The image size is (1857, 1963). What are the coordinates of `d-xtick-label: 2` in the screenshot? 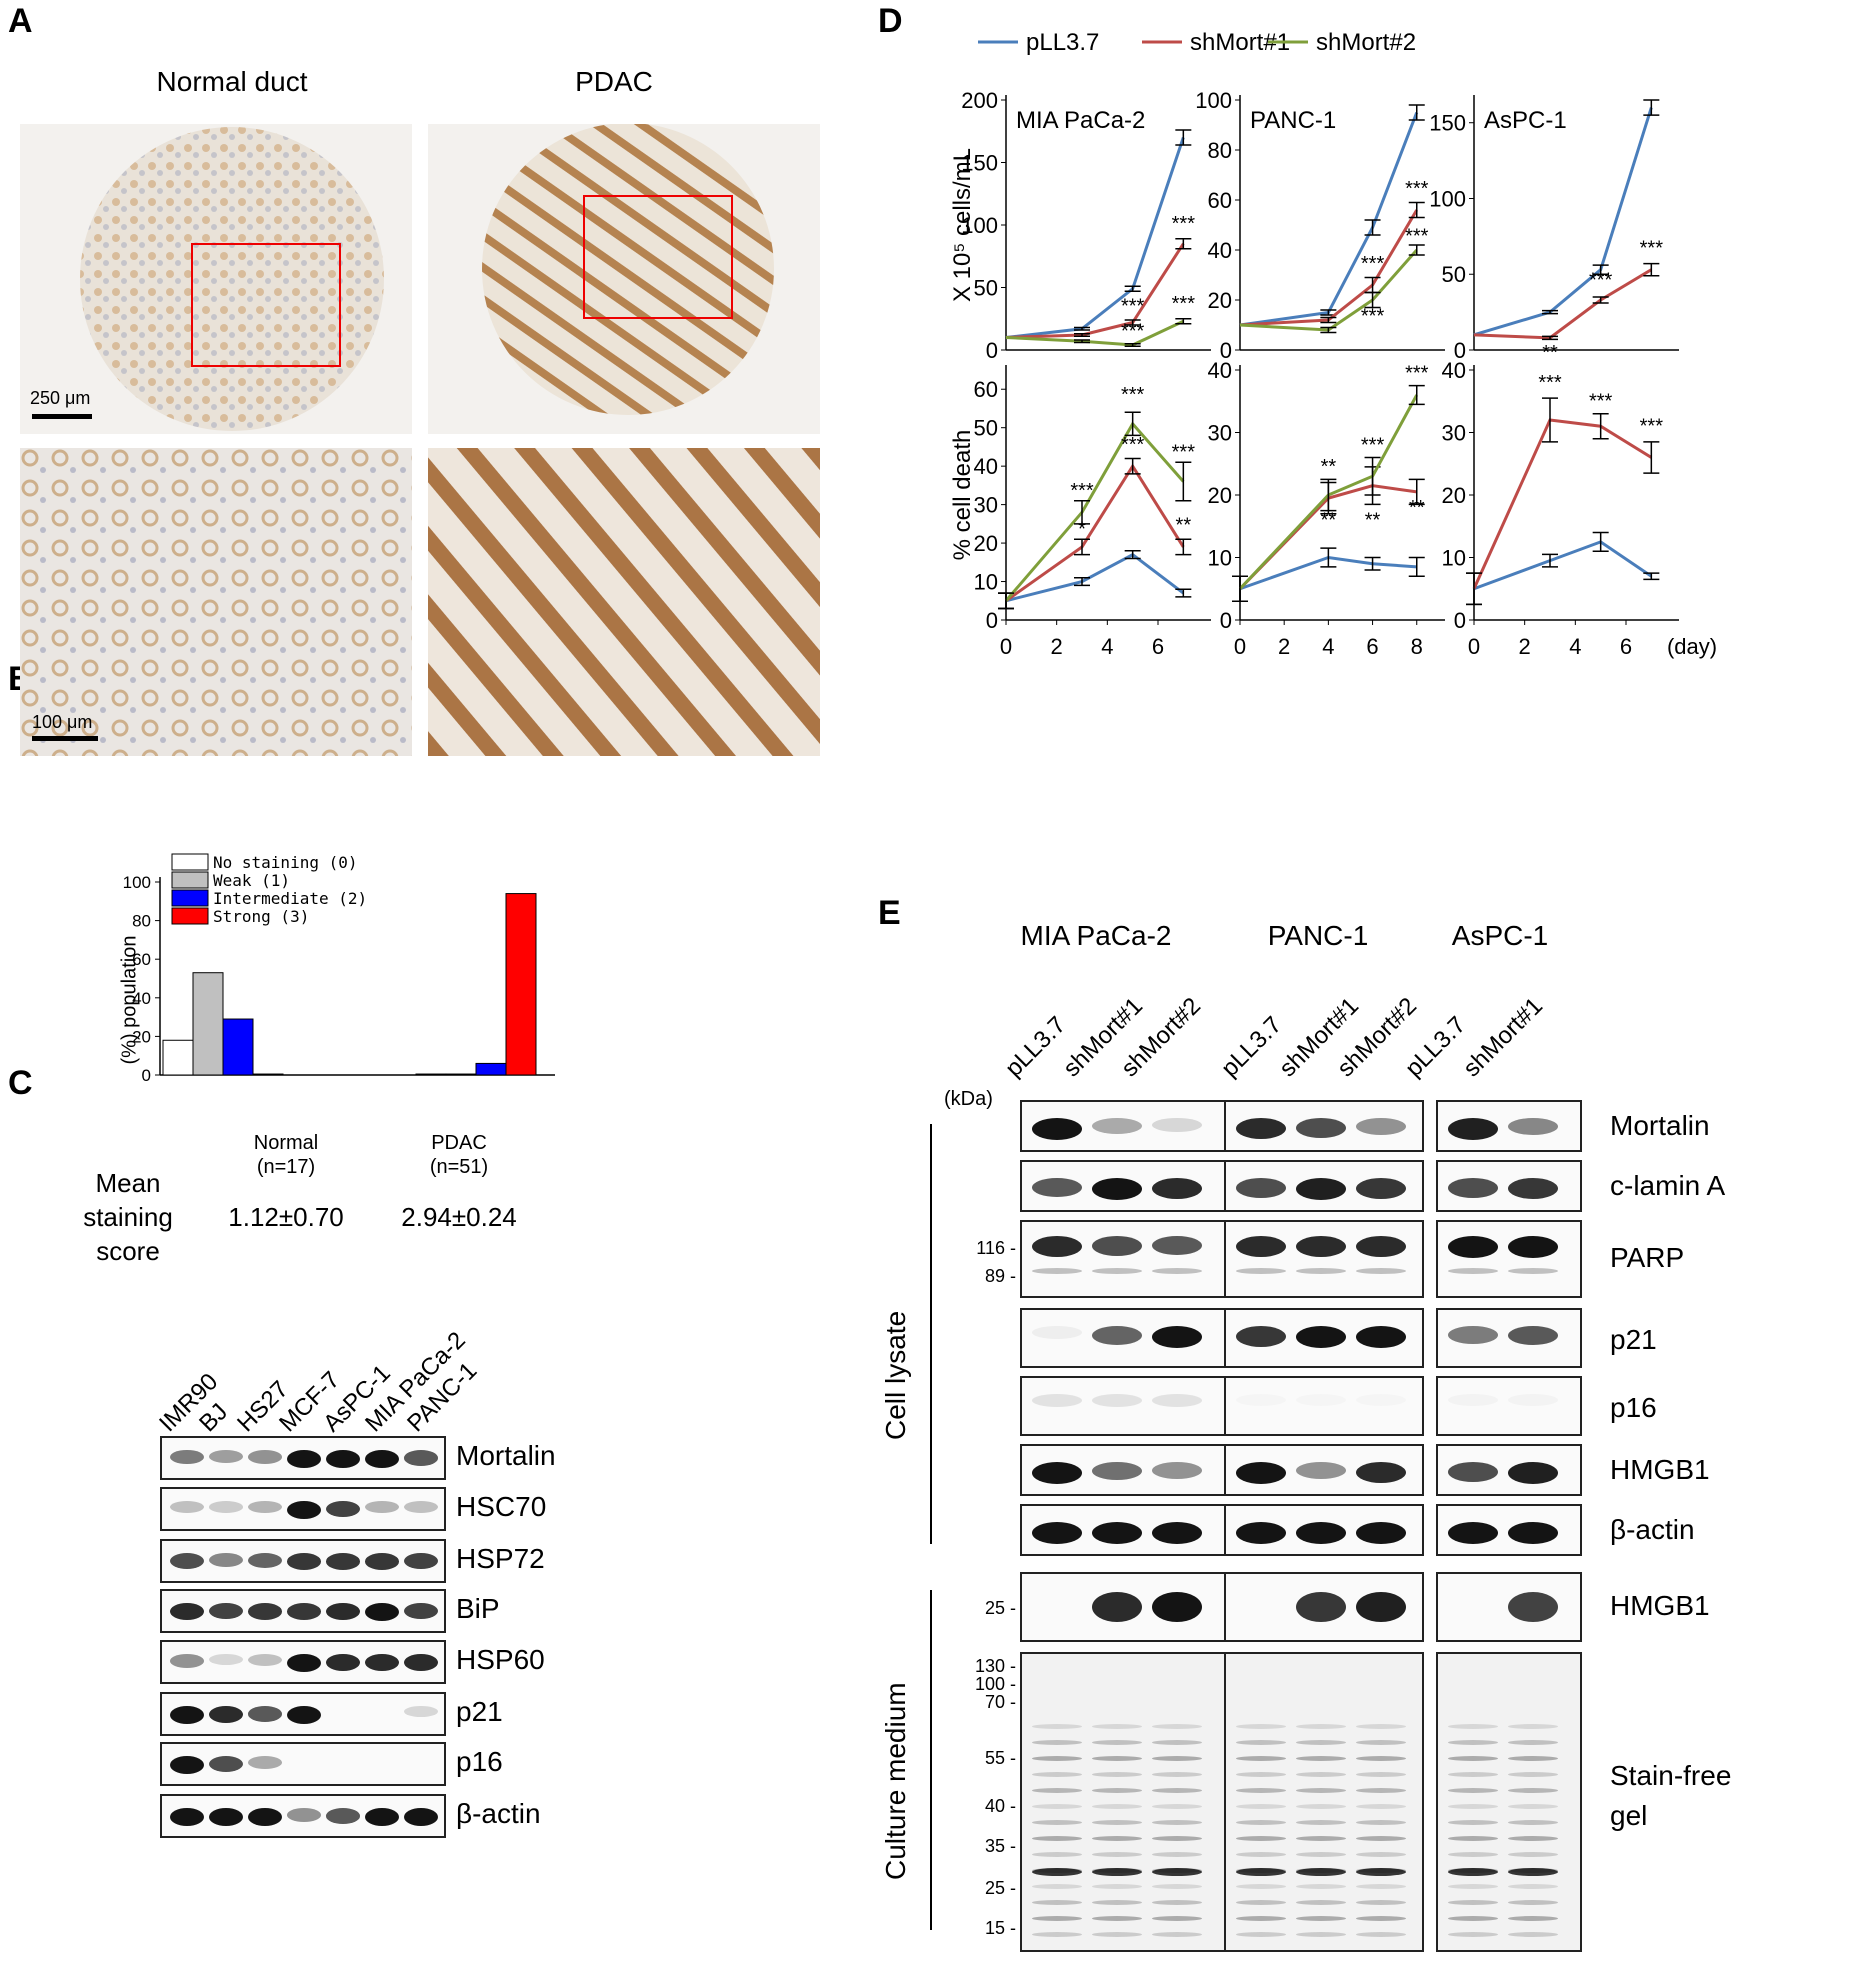 It's located at (1057, 646).